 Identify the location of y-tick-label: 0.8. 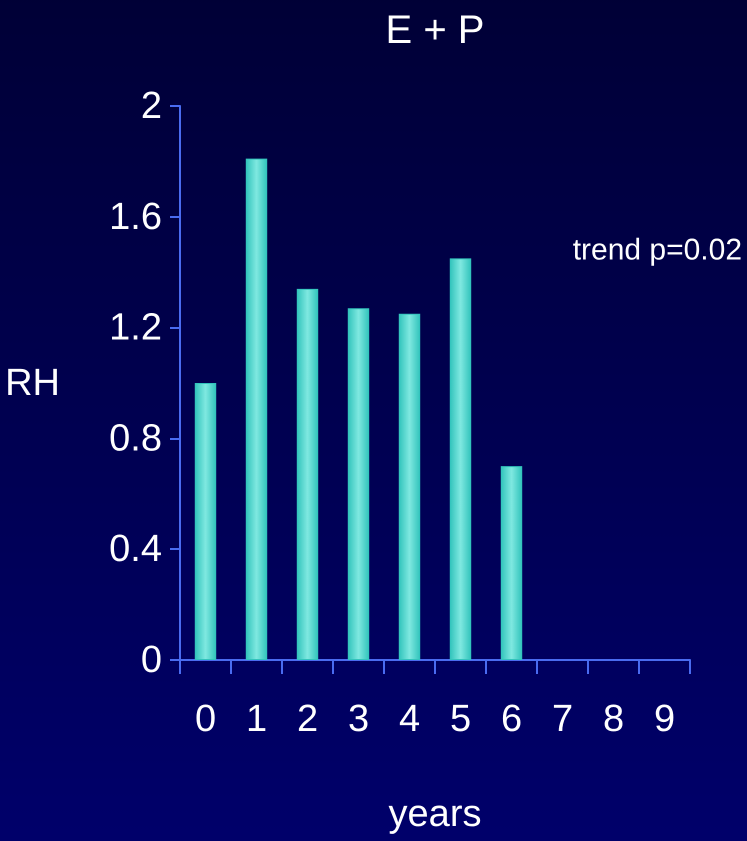
(135, 438).